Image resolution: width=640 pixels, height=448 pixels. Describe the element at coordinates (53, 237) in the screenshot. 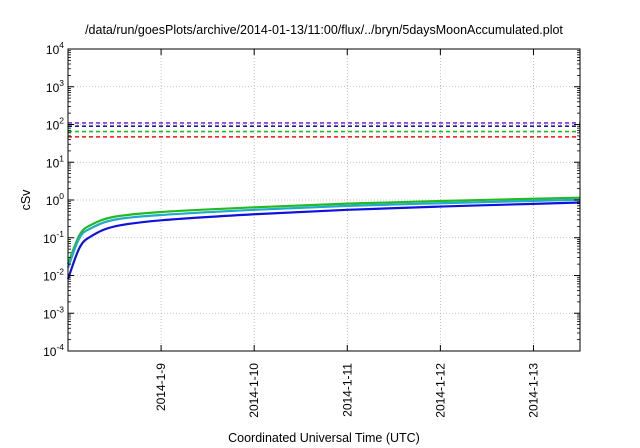

I see `y-tick-label: 10⁻¹` at that location.